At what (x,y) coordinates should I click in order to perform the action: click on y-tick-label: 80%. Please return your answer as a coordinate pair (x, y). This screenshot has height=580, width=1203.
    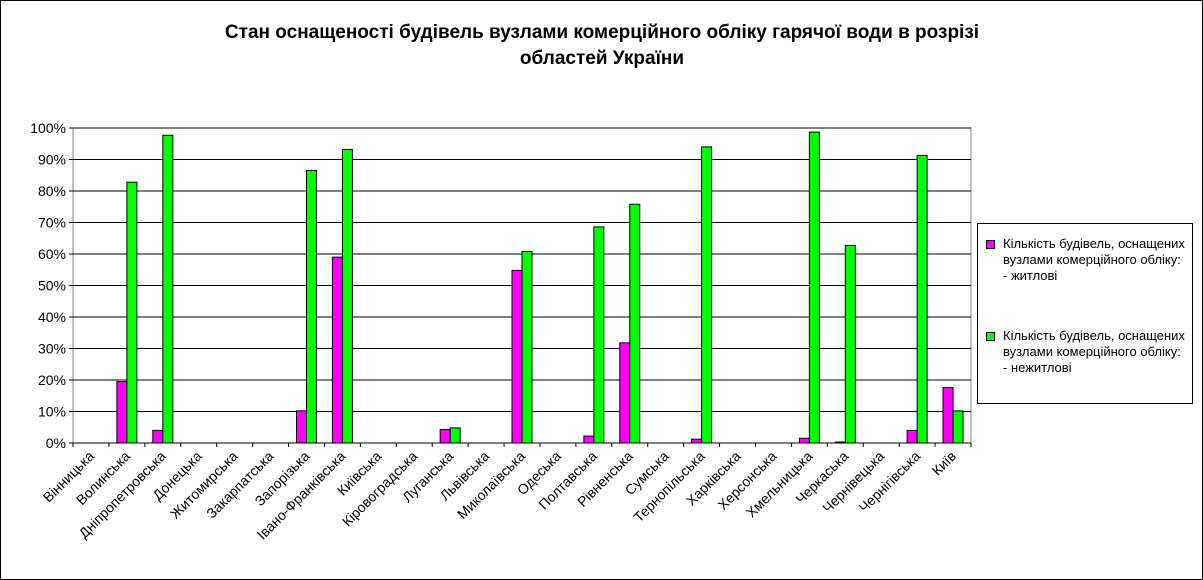
    Looking at the image, I should click on (52, 191).